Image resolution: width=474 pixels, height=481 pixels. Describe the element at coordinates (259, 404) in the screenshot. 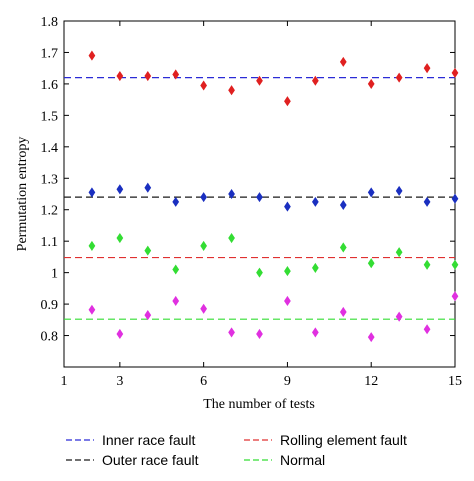

I see `x-axis-label: The number of tests` at that location.